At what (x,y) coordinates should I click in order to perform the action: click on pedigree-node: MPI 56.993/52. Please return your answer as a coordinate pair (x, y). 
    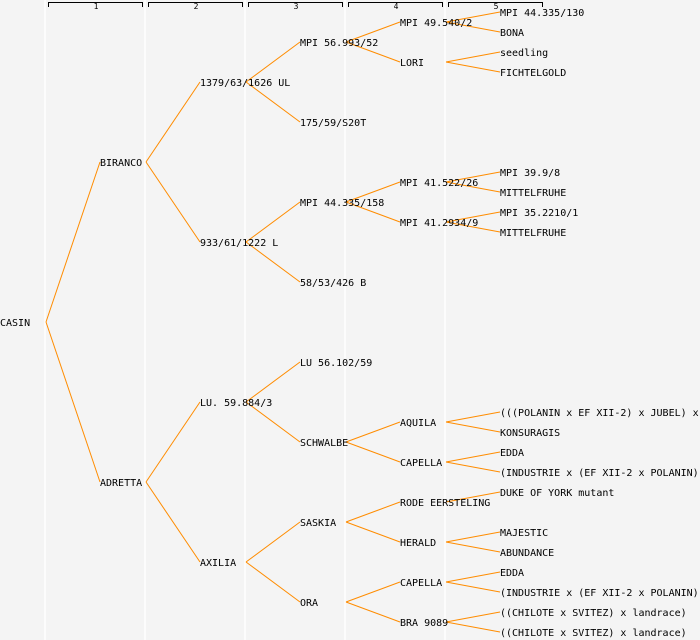
    Looking at the image, I should click on (339, 43).